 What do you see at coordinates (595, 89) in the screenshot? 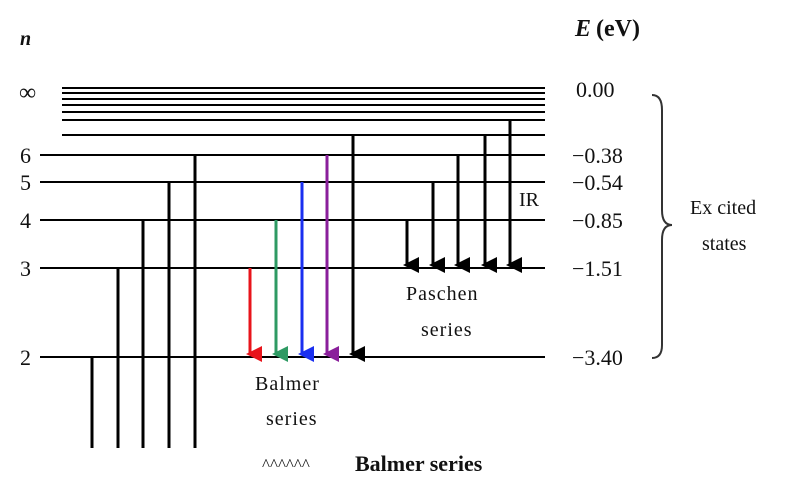
I see `energy-value-infinity: 0.00` at bounding box center [595, 89].